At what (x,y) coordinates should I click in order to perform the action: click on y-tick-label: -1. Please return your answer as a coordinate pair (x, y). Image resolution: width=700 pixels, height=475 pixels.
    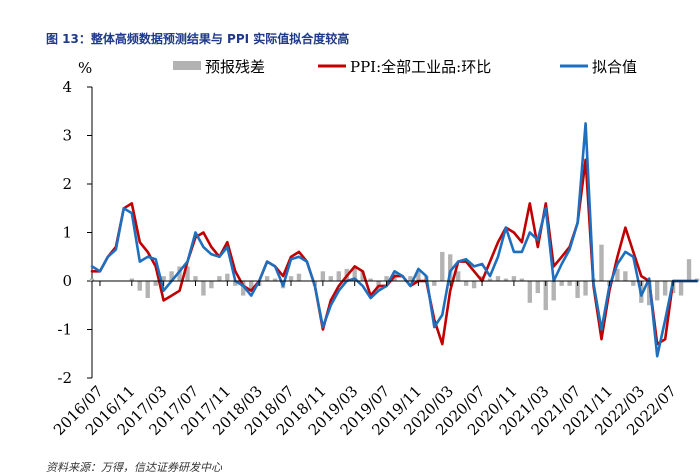
    Looking at the image, I should click on (64, 330).